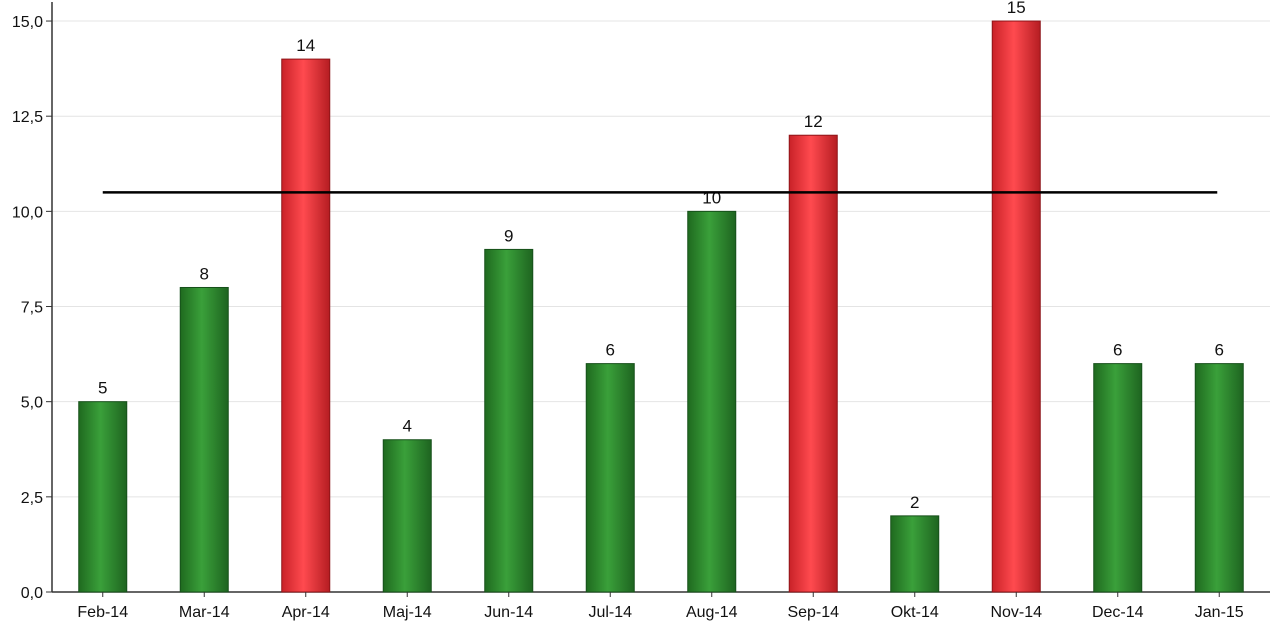 This screenshot has width=1280, height=624. What do you see at coordinates (102, 612) in the screenshot?
I see `x-tick-label: Feb-14` at bounding box center [102, 612].